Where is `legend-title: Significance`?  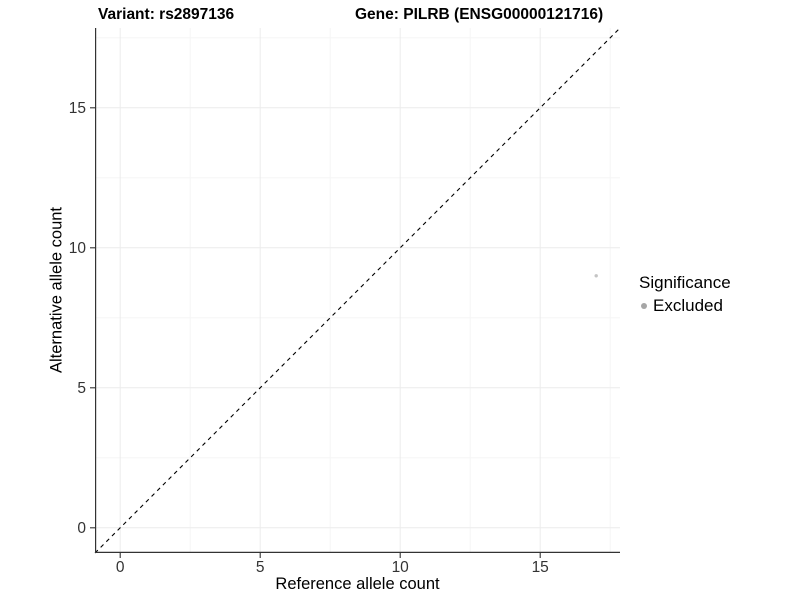
legend-title: Significance is located at coordinates (685, 282).